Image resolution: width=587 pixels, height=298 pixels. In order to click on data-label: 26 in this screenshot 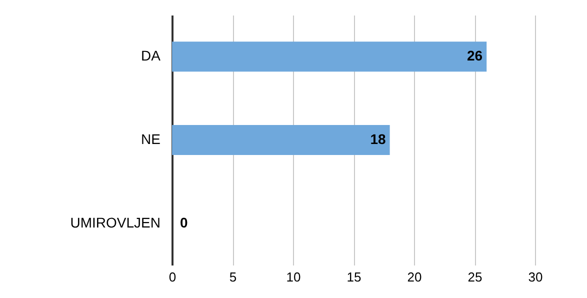, I will do `click(475, 56)`.